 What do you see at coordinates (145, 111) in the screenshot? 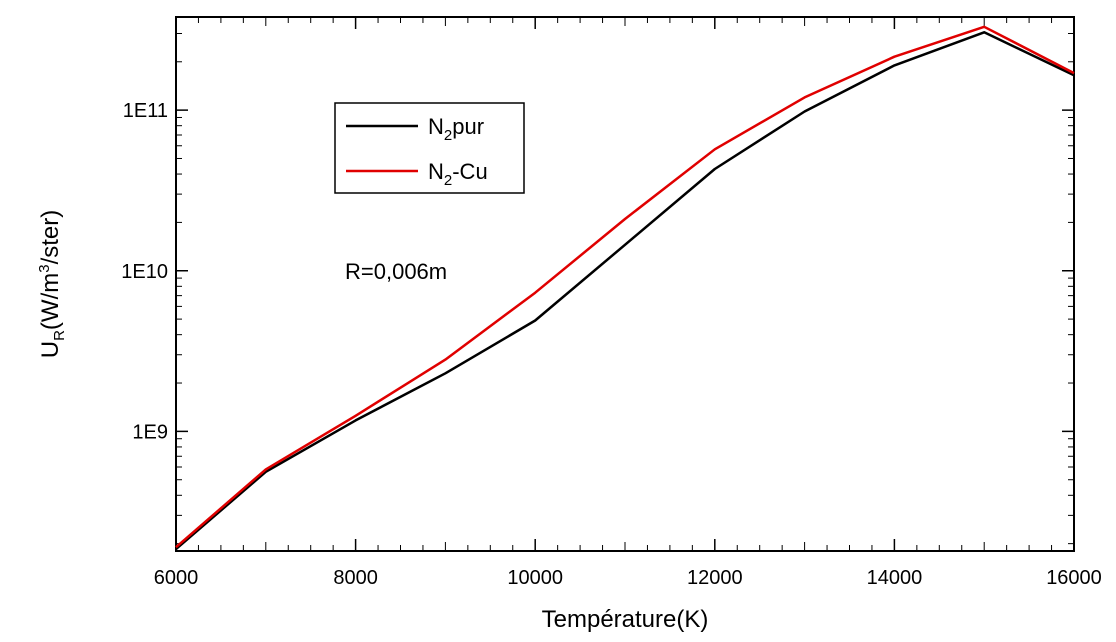
I see `y-tick-label: 1E11` at bounding box center [145, 111].